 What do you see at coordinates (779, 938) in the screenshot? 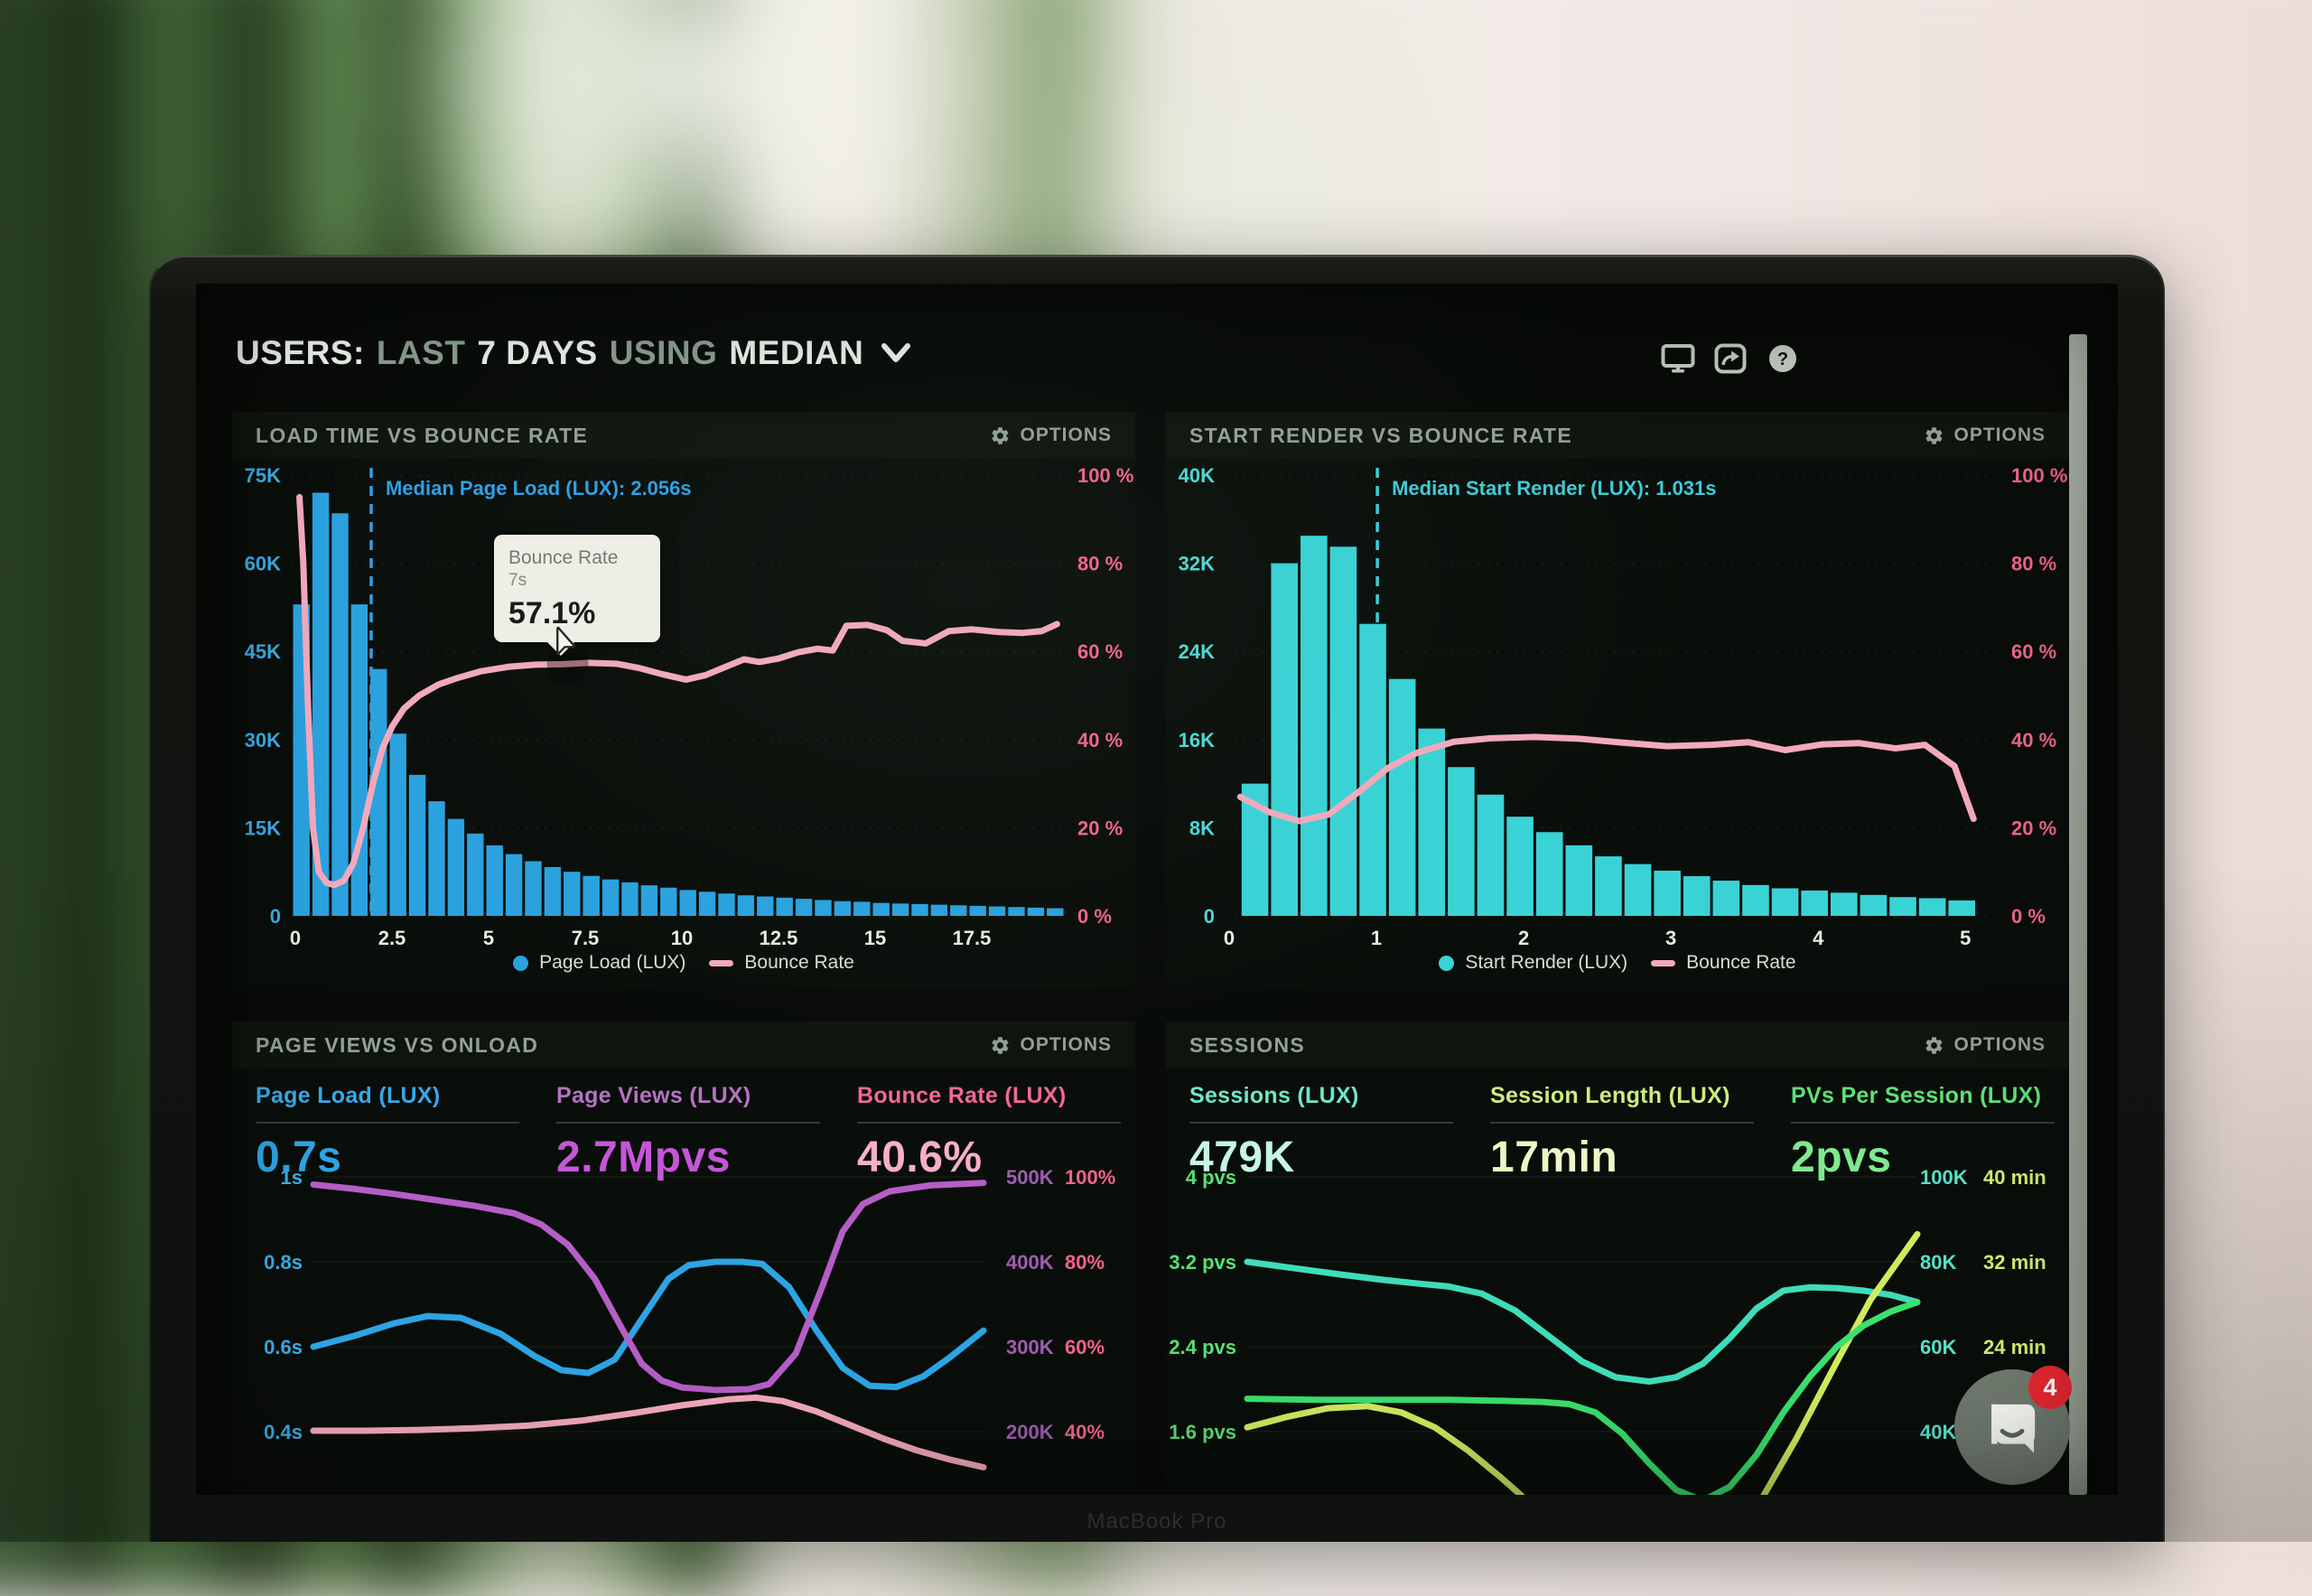
I see `svg-text: 12.5` at bounding box center [779, 938].